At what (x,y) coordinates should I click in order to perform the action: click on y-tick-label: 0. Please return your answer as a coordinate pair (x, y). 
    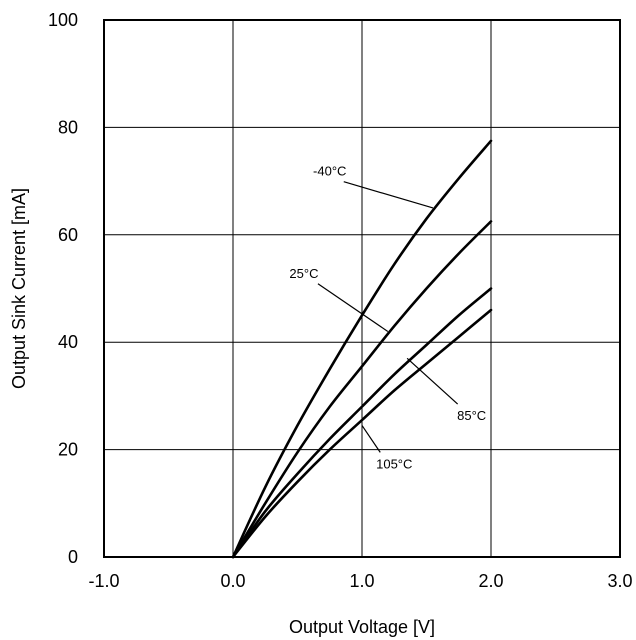
    Looking at the image, I should click on (73, 557).